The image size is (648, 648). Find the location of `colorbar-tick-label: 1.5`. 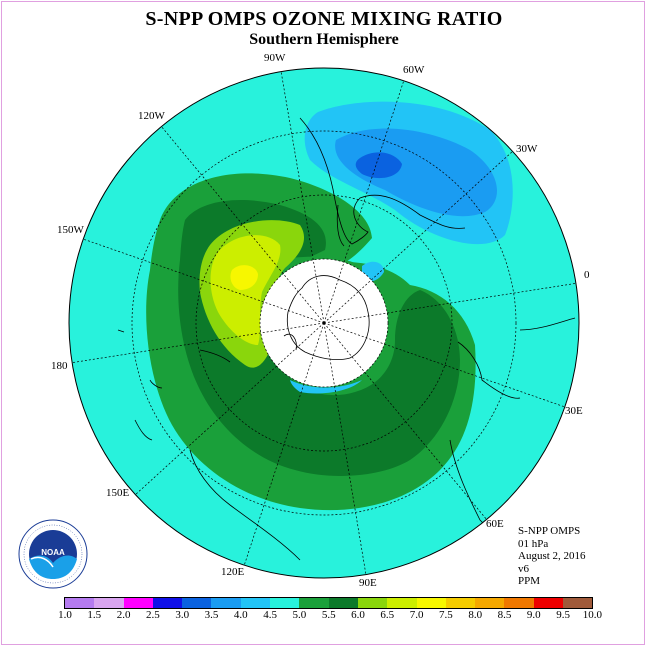

colorbar-tick-label: 1.5 is located at coordinates (94, 615).